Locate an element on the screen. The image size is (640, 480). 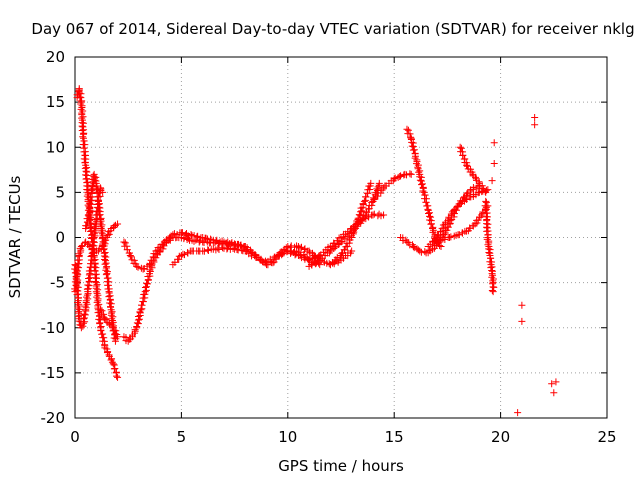
series-pass-c is located at coordinates (96, 258).